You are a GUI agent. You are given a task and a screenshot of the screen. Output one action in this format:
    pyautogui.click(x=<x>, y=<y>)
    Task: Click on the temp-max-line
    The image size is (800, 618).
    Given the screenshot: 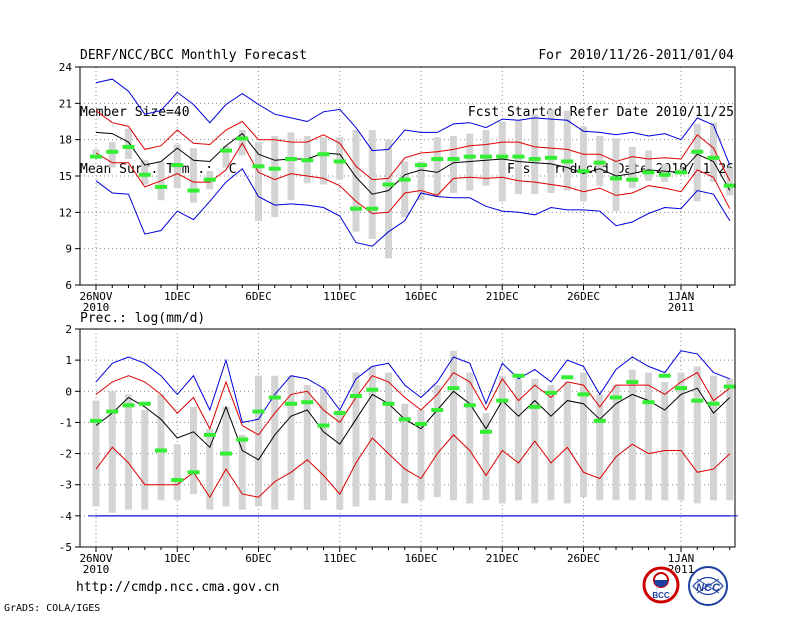 What is the action you would take?
    pyautogui.click(x=413, y=122)
    